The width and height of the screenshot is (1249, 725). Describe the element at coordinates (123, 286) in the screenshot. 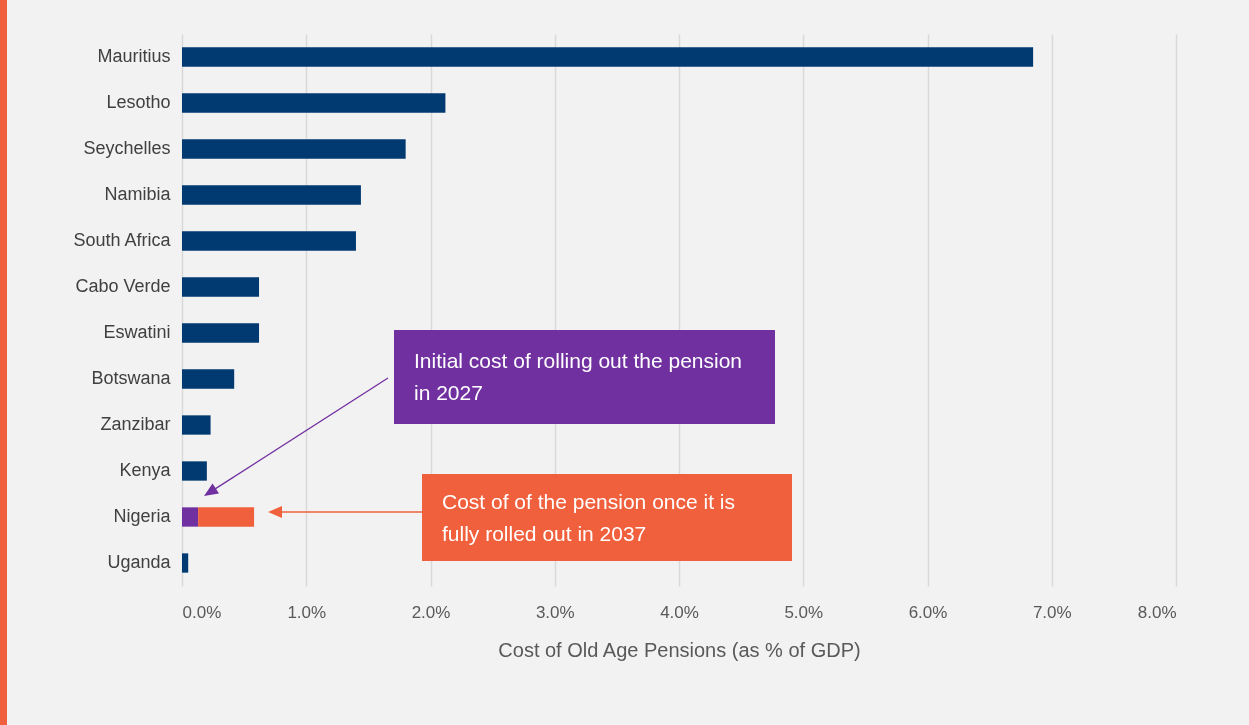

I see `y-tick-label: Cabo Verde` at that location.